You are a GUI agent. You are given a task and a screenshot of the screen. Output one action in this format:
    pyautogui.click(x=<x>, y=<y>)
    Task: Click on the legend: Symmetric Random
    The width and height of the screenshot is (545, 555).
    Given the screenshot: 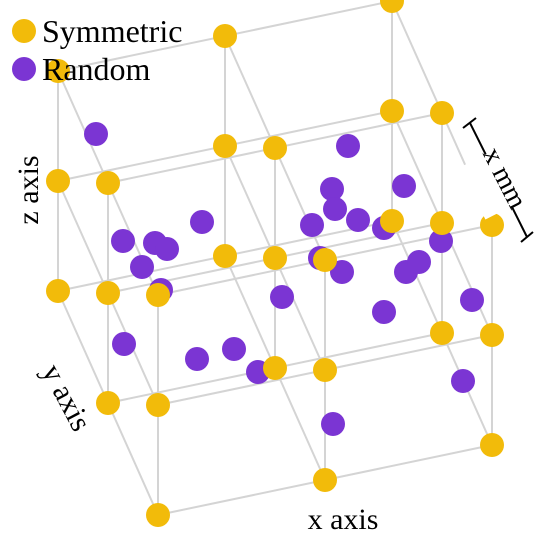 What is the action you would take?
    pyautogui.click(x=97, y=50)
    